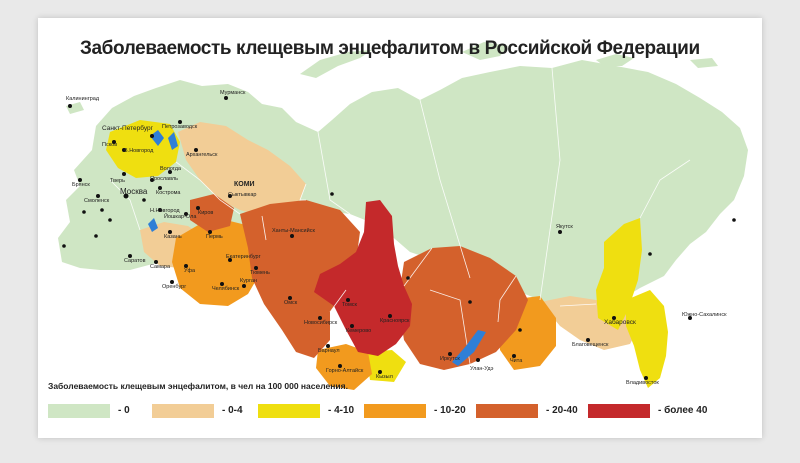 This screenshot has width=800, height=463. I want to click on city-dot-kirov, so click(198, 208).